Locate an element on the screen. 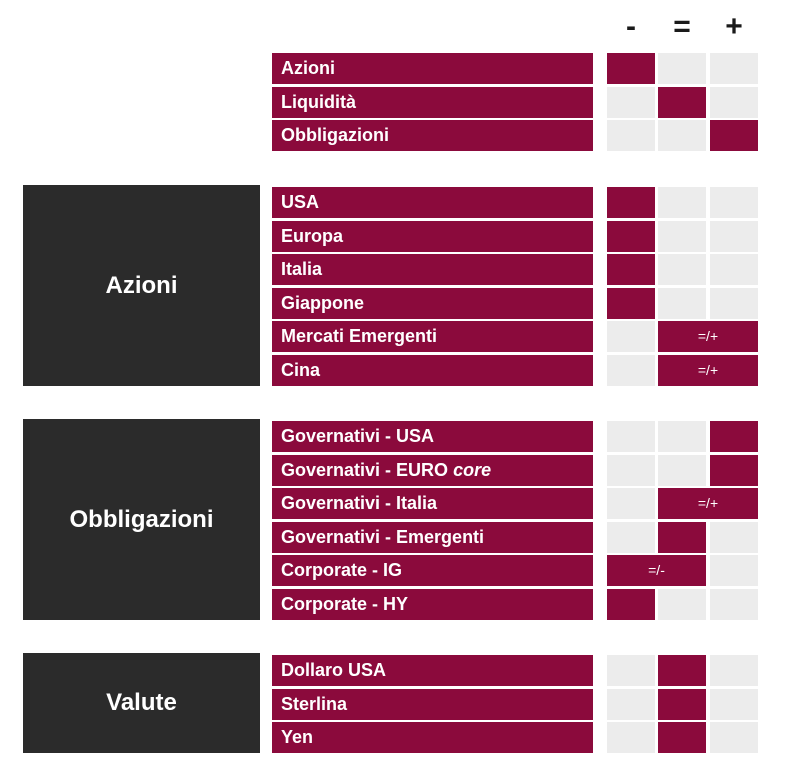 The height and width of the screenshot is (771, 800). row-label-text: Governativi - USA is located at coordinates (358, 436).